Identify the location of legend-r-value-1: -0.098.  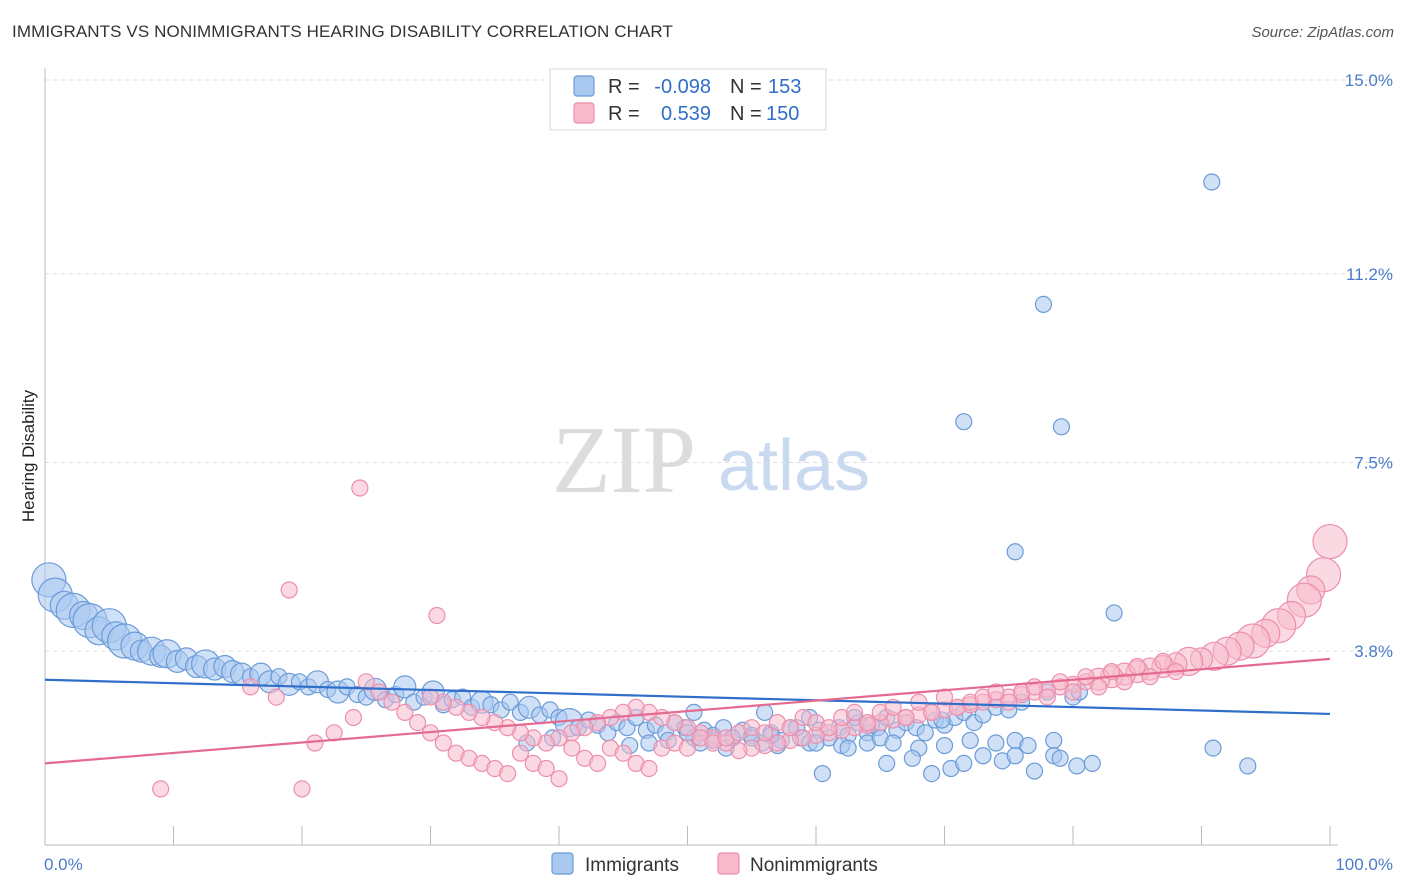
(682, 87).